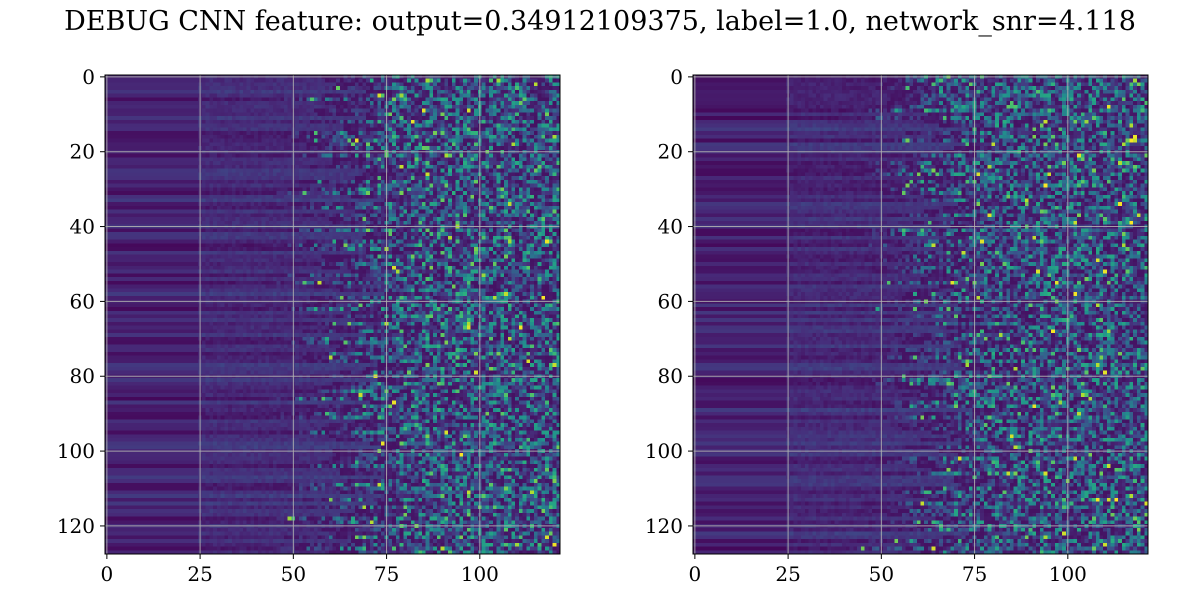 Image resolution: width=1200 pixels, height=600 pixels. I want to click on x-axis-right: 0 25 50 75 100, so click(887, 570).